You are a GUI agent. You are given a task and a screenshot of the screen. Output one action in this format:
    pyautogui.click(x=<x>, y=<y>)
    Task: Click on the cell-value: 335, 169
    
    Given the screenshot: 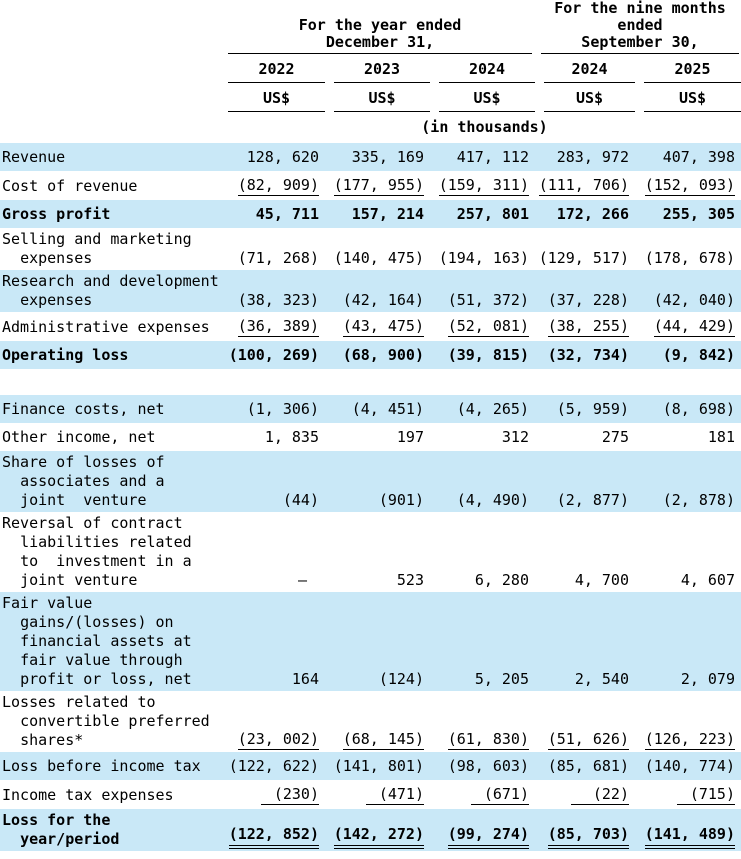 What is the action you would take?
    pyautogui.click(x=377, y=157)
    